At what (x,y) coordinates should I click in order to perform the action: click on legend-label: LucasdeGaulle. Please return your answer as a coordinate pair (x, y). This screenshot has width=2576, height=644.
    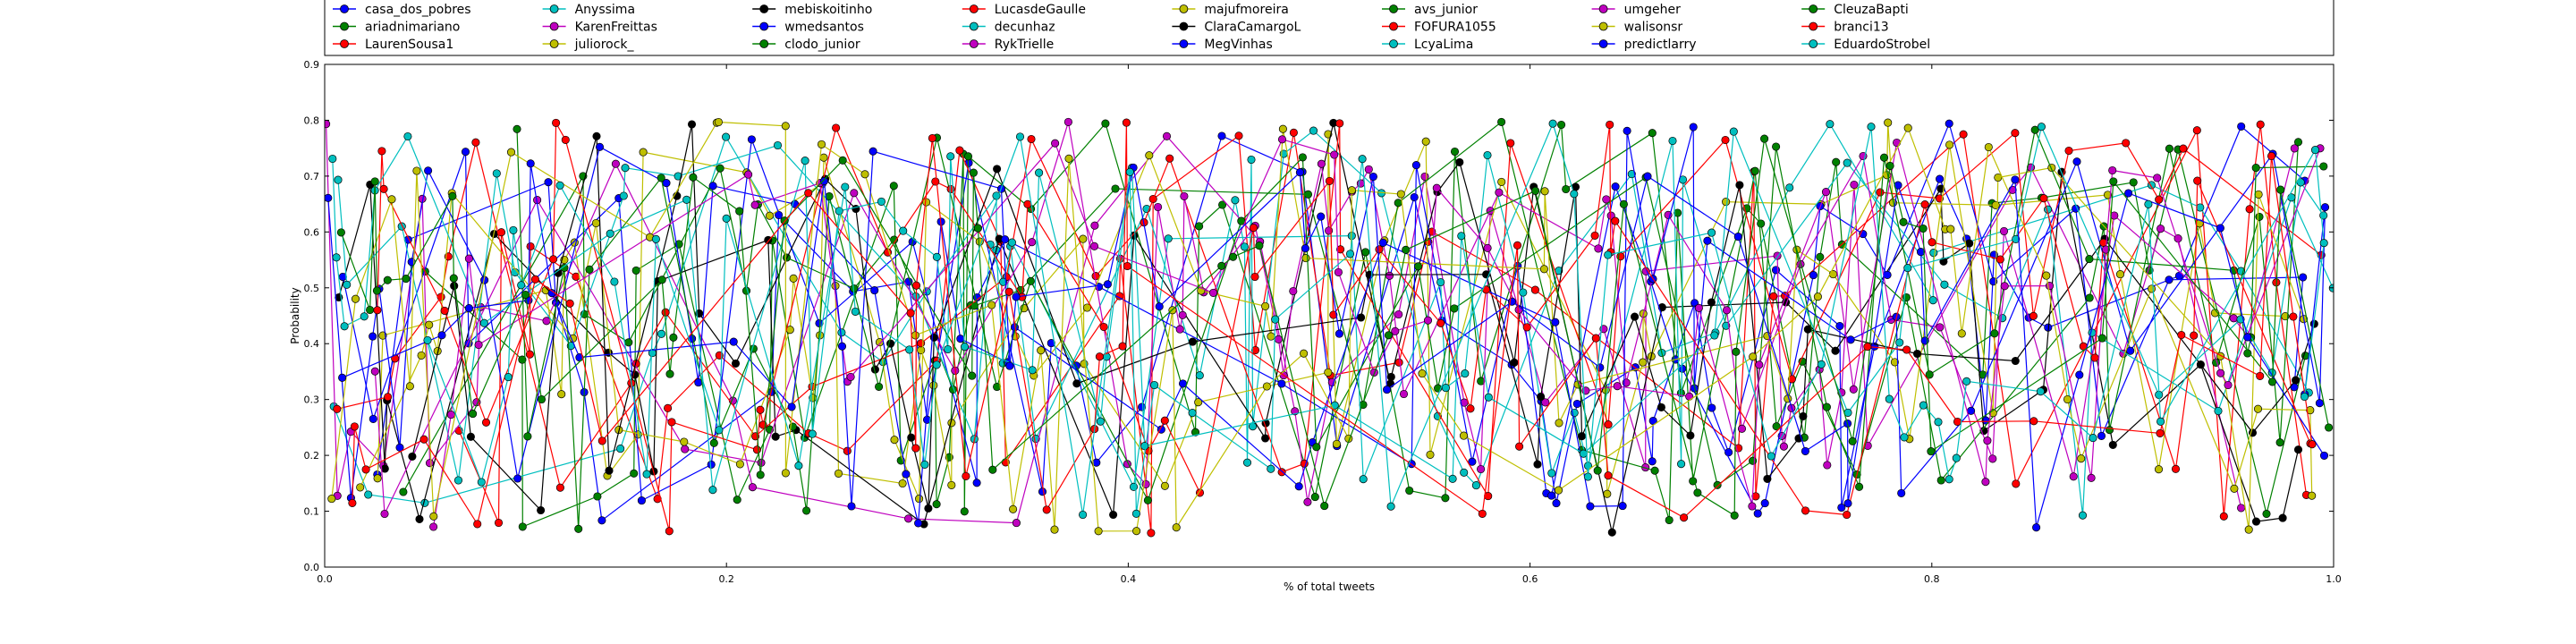
    Looking at the image, I should click on (1040, 10).